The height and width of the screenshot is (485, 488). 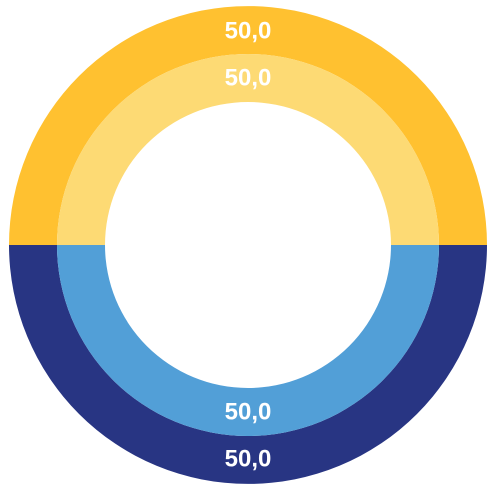 I want to click on inner-ring-slice-2-label: 50,0, so click(x=248, y=412).